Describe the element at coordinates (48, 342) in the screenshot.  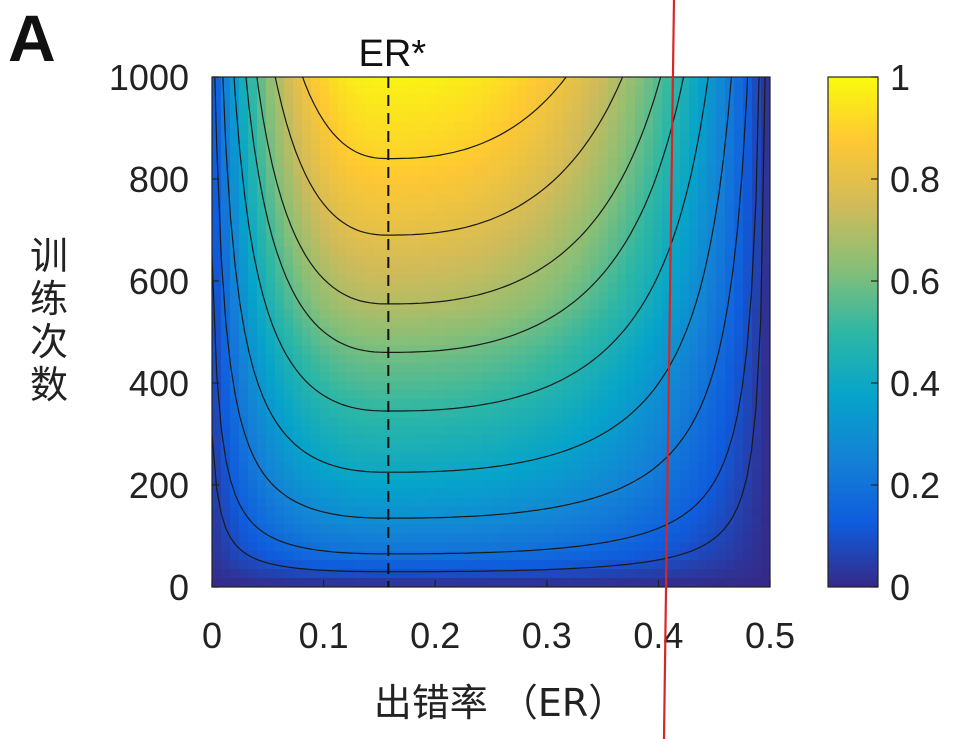
I see `y-axis-label-char: 次` at that location.